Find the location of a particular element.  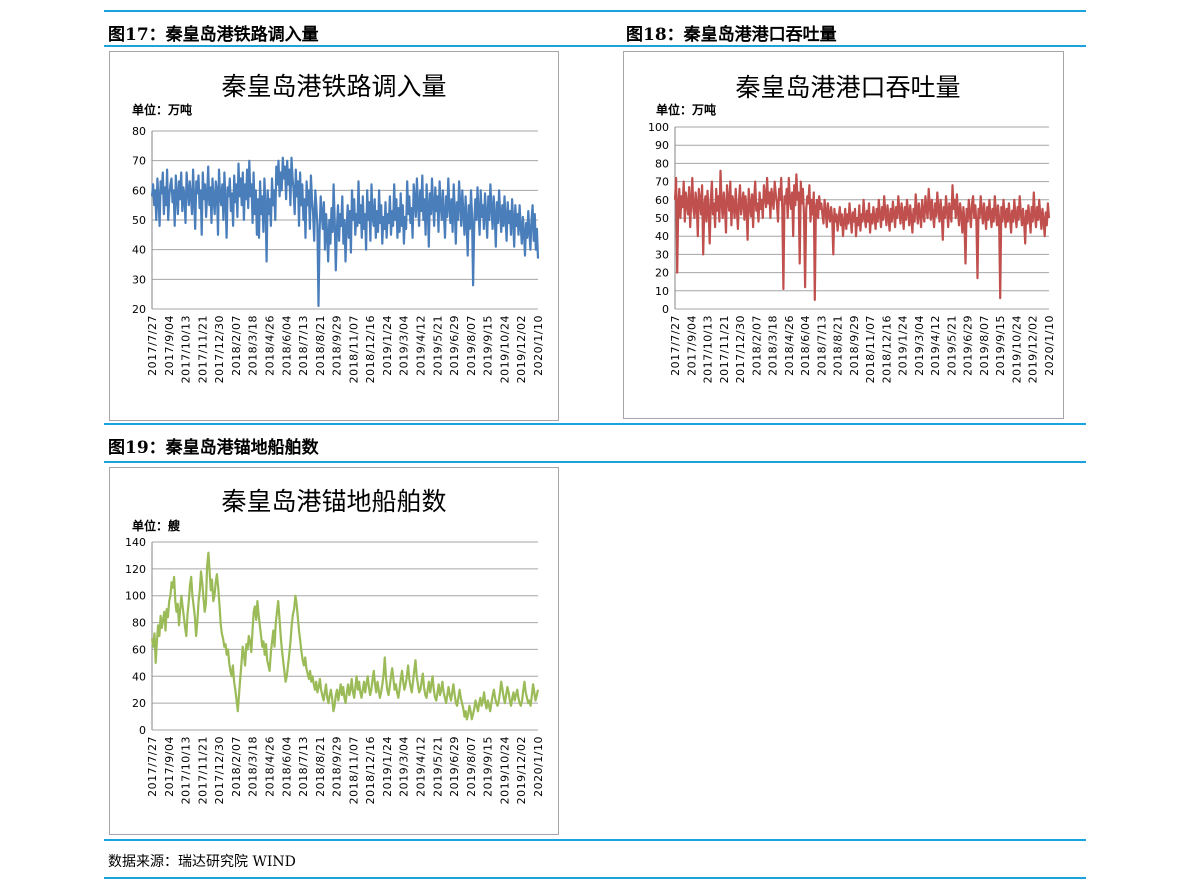

rail-x-tick-label: 2018/2/07 is located at coordinates (236, 345).